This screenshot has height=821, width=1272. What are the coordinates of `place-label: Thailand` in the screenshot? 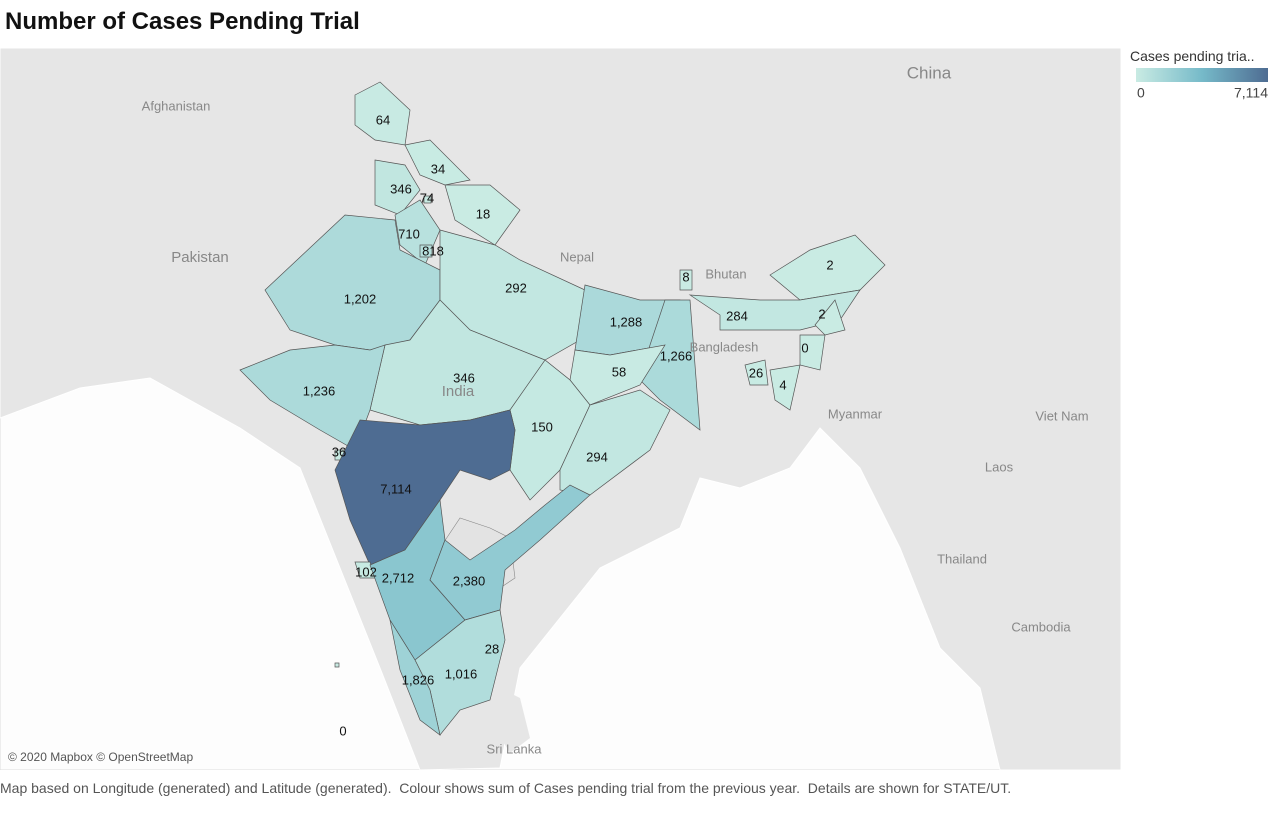 It's located at (962, 558).